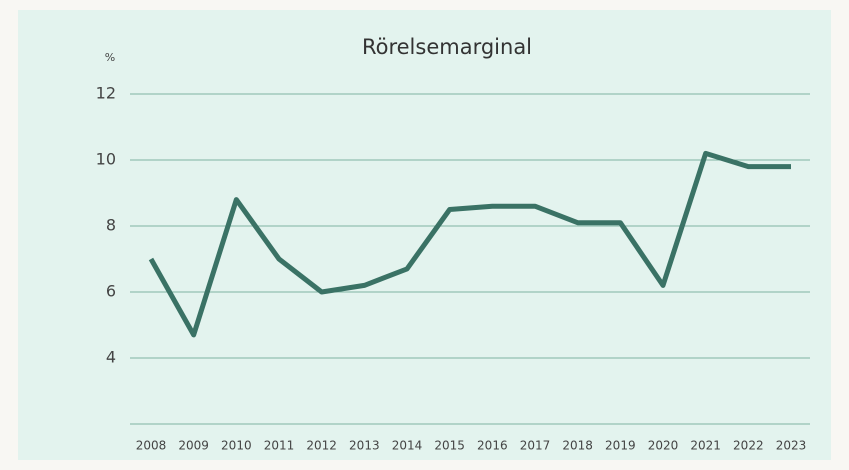 The image size is (849, 470). I want to click on y-tick-label: 10, so click(106, 159).